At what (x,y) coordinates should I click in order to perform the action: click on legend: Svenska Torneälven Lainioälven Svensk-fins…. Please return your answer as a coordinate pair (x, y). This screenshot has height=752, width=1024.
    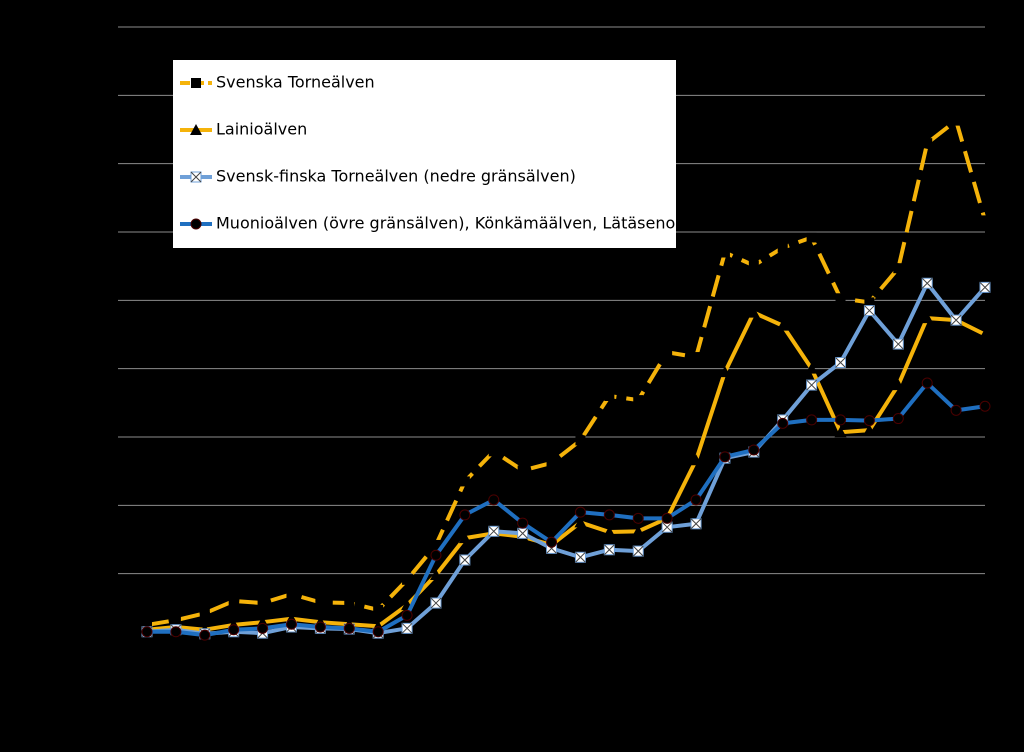
    Looking at the image, I should click on (424, 154).